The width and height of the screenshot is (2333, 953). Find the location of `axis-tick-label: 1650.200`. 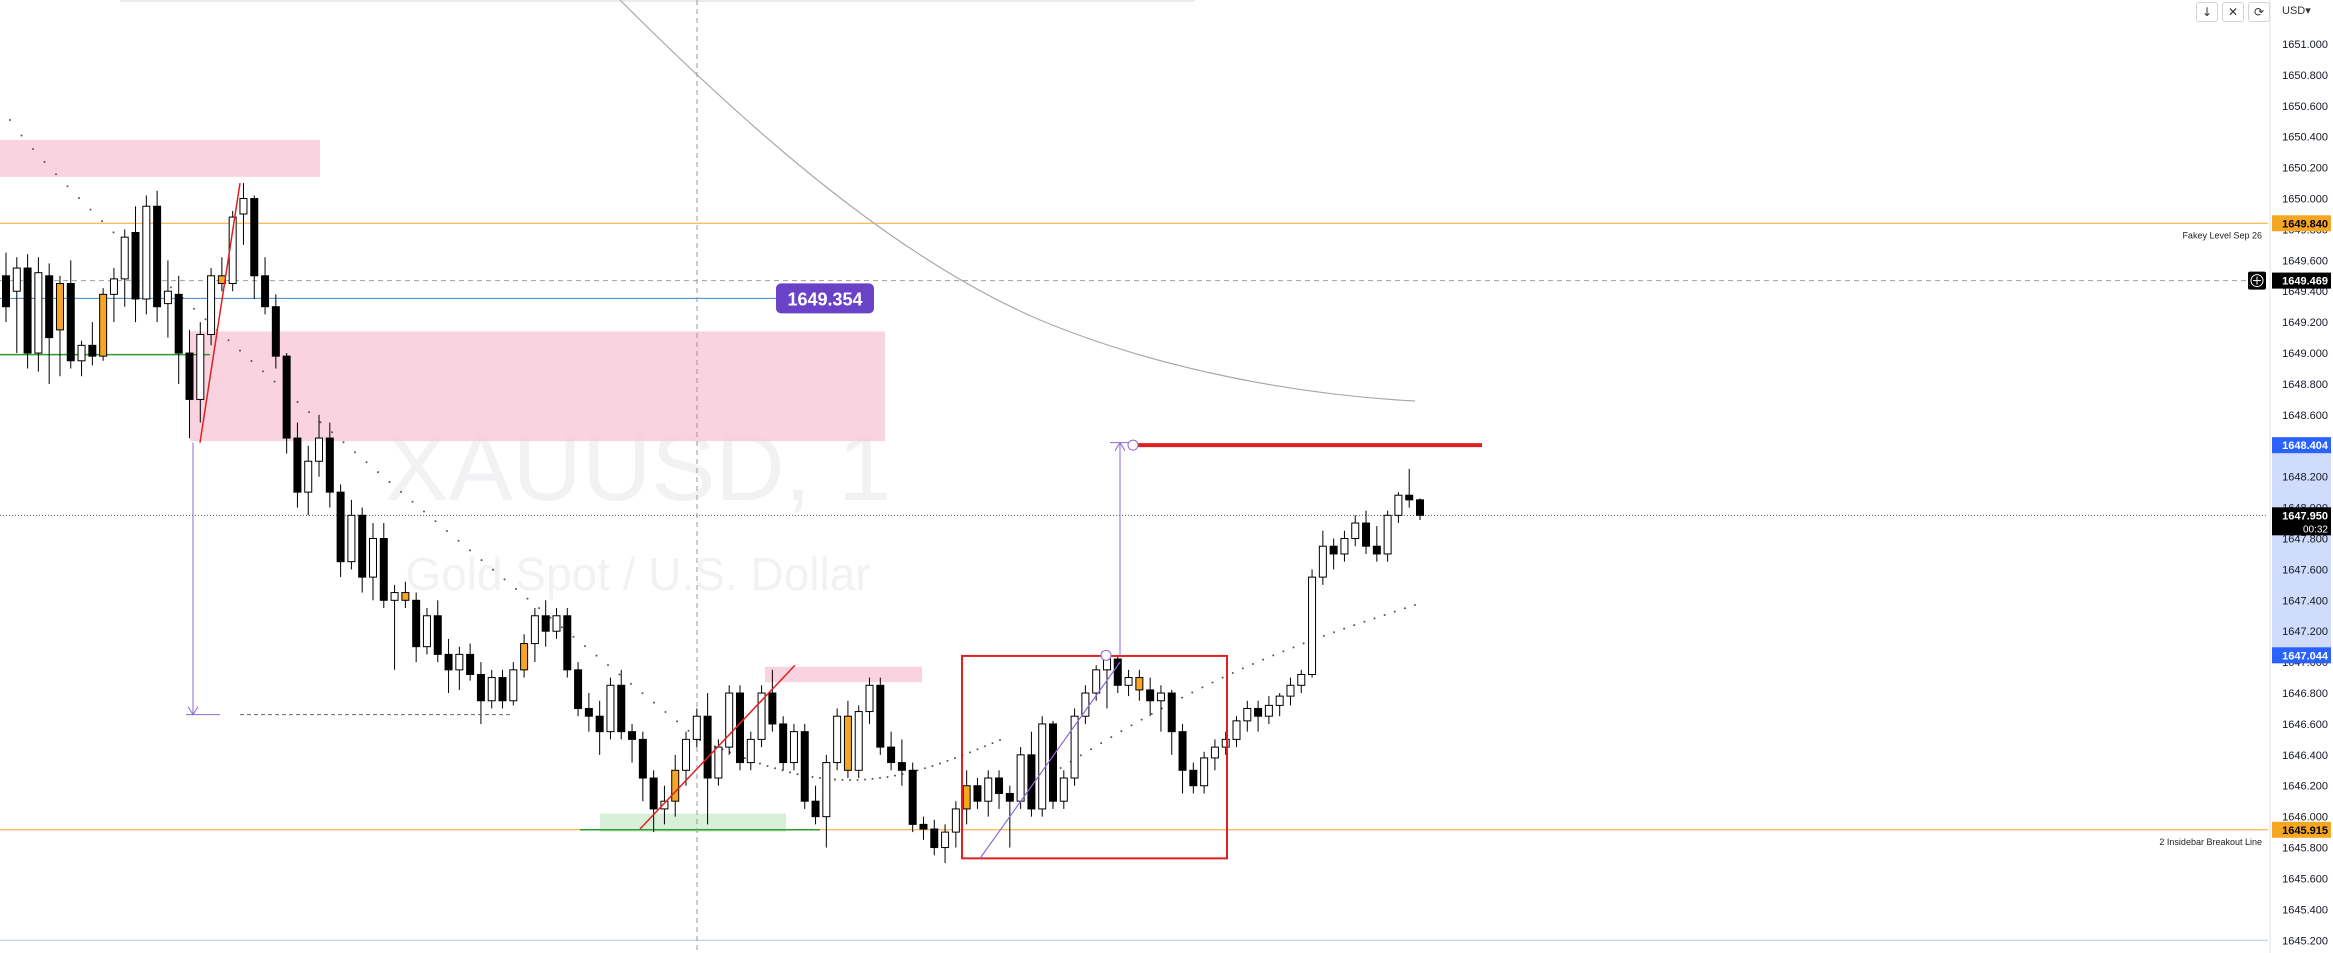

axis-tick-label: 1650.200 is located at coordinates (2305, 169).